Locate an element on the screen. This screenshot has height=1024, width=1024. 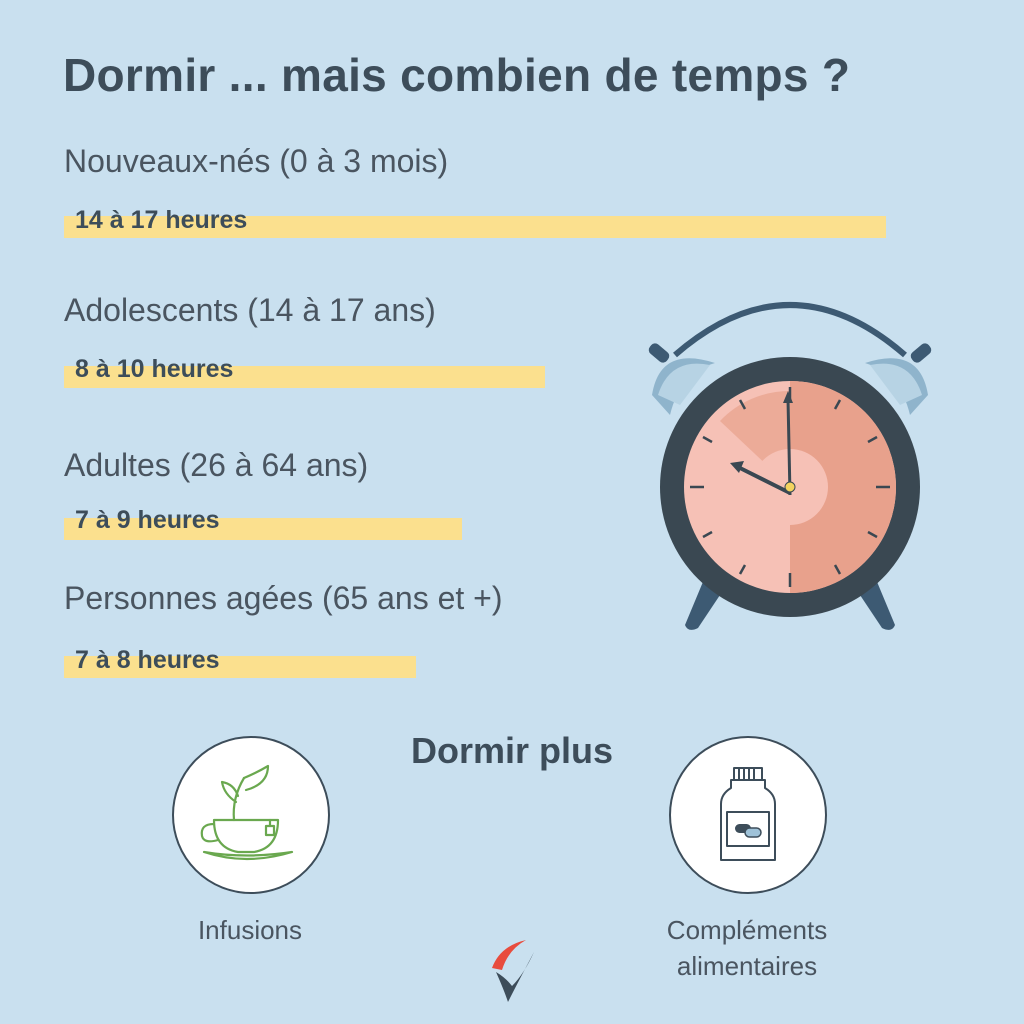
infusions-label: Infusions is located at coordinates (250, 930).